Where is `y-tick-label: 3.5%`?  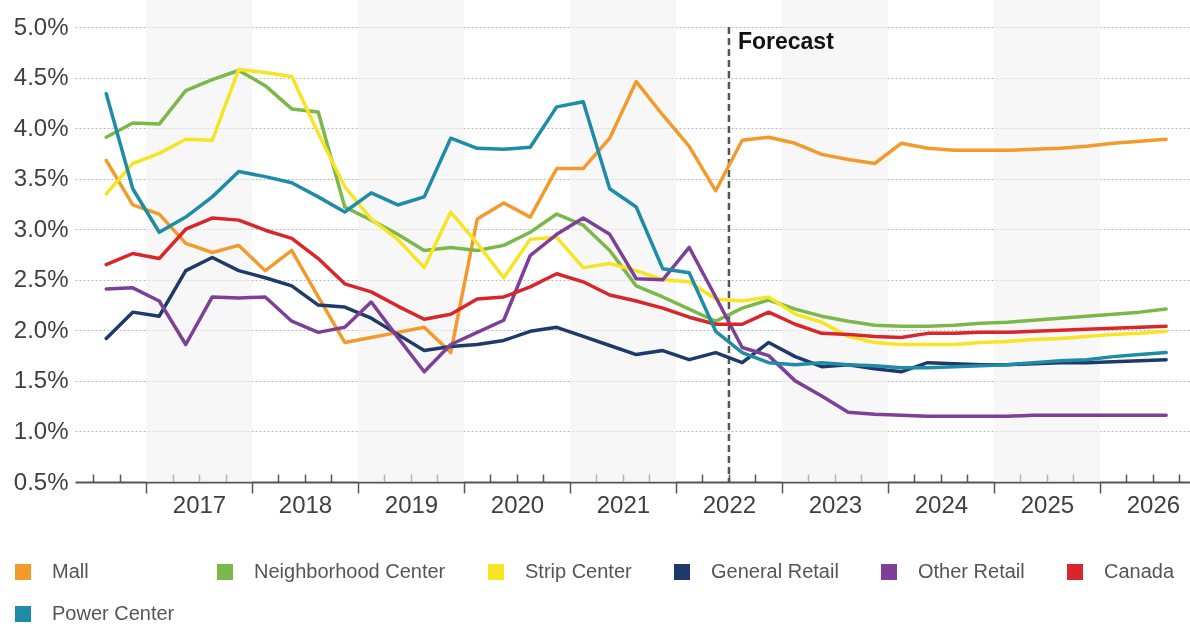
y-tick-label: 3.5% is located at coordinates (41, 178).